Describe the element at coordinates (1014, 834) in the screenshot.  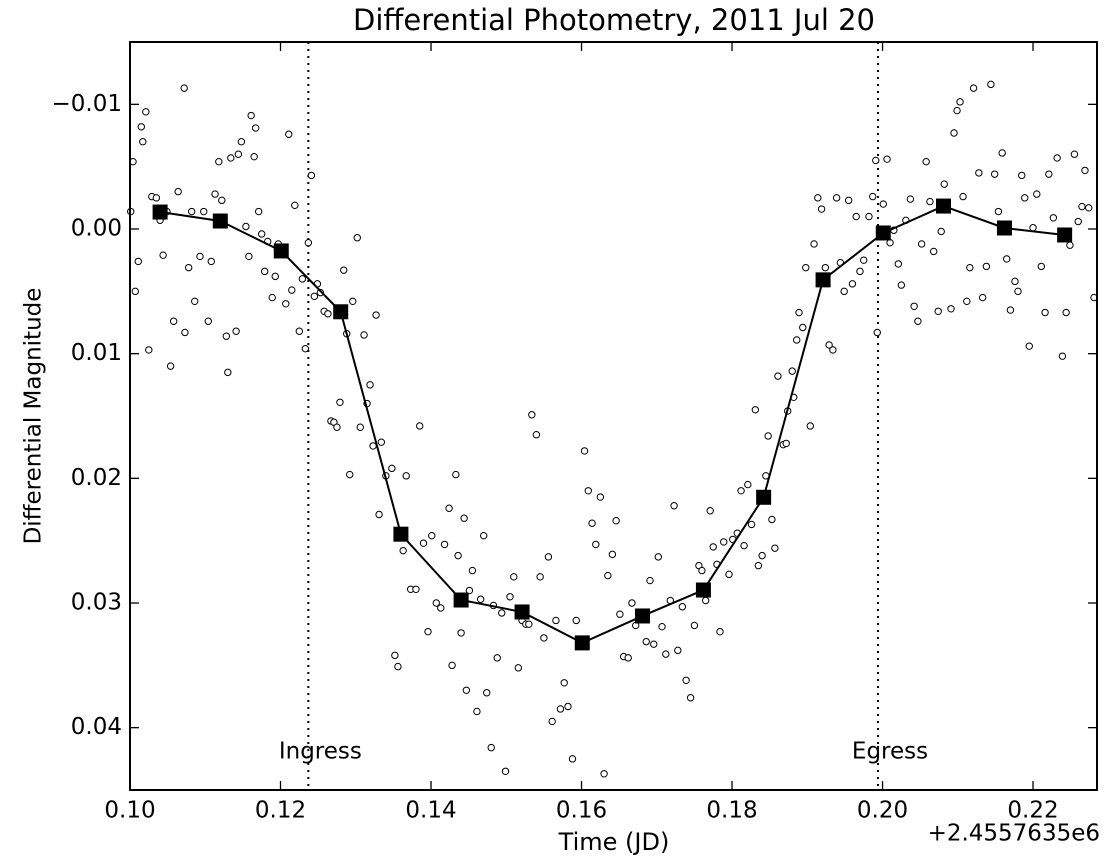
I see `x-offset-text: +2.4557635e6` at that location.